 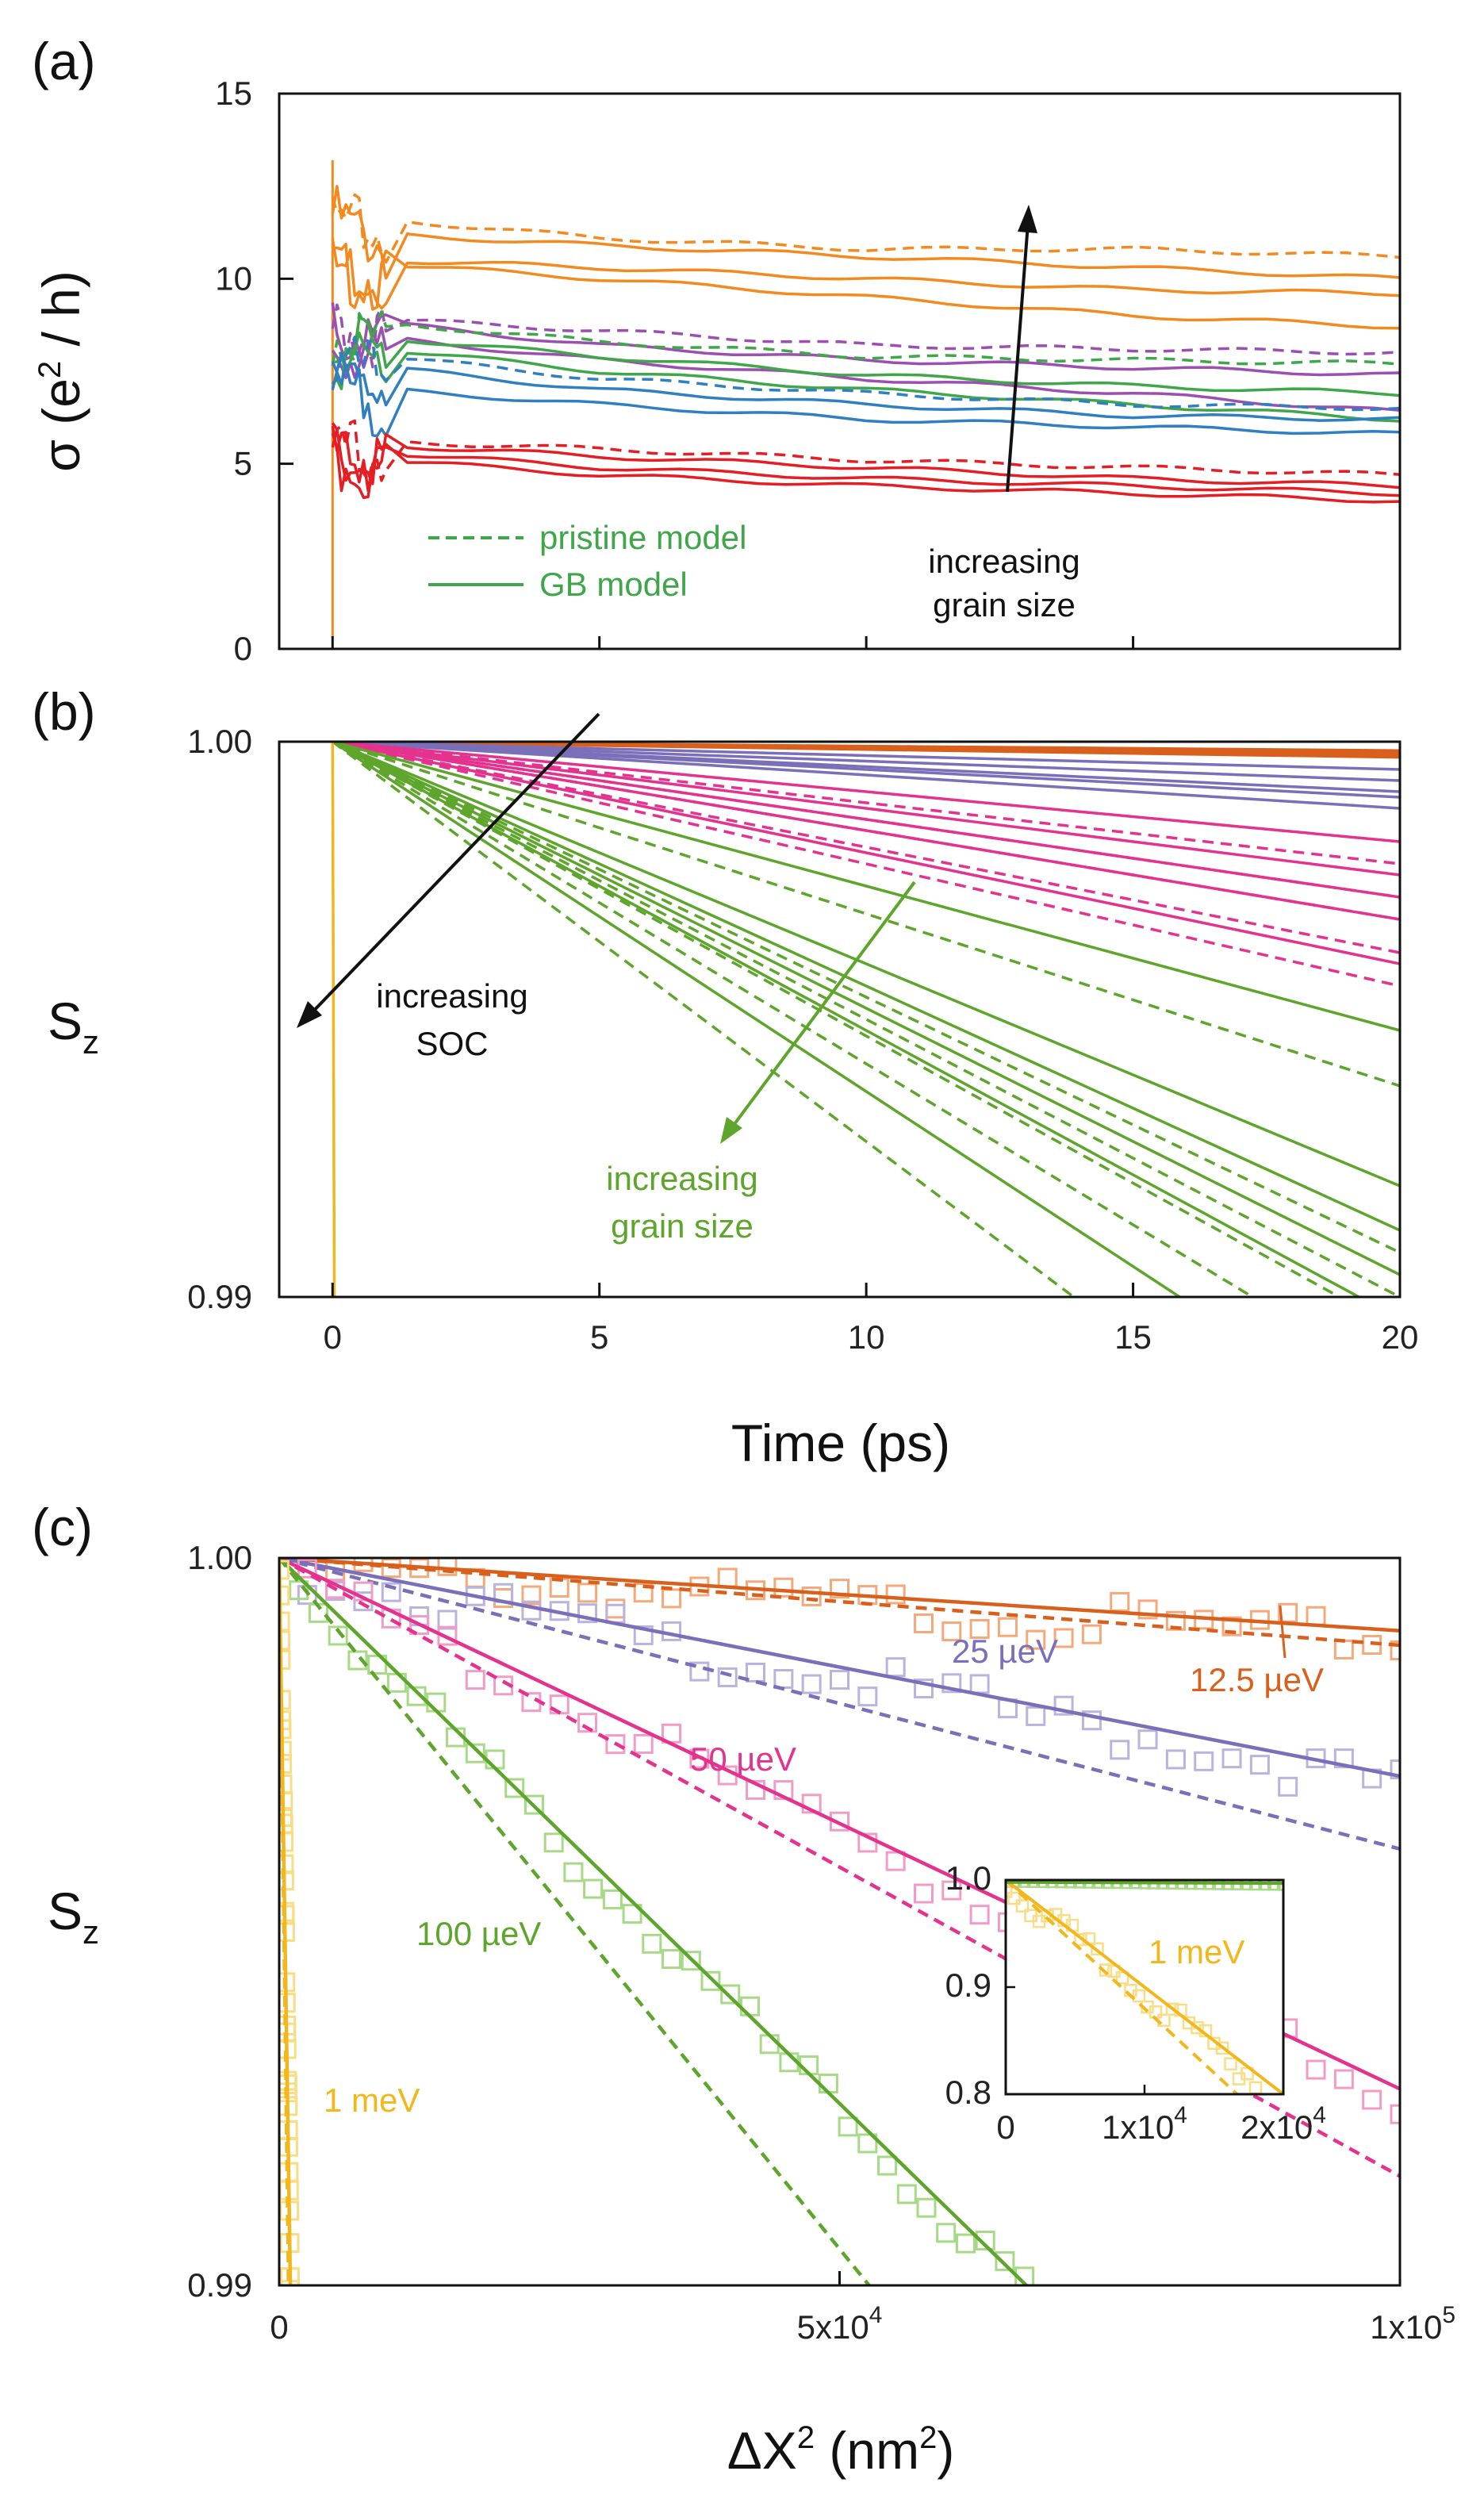 What do you see at coordinates (454, 864) in the screenshot?
I see `arrow-soc` at bounding box center [454, 864].